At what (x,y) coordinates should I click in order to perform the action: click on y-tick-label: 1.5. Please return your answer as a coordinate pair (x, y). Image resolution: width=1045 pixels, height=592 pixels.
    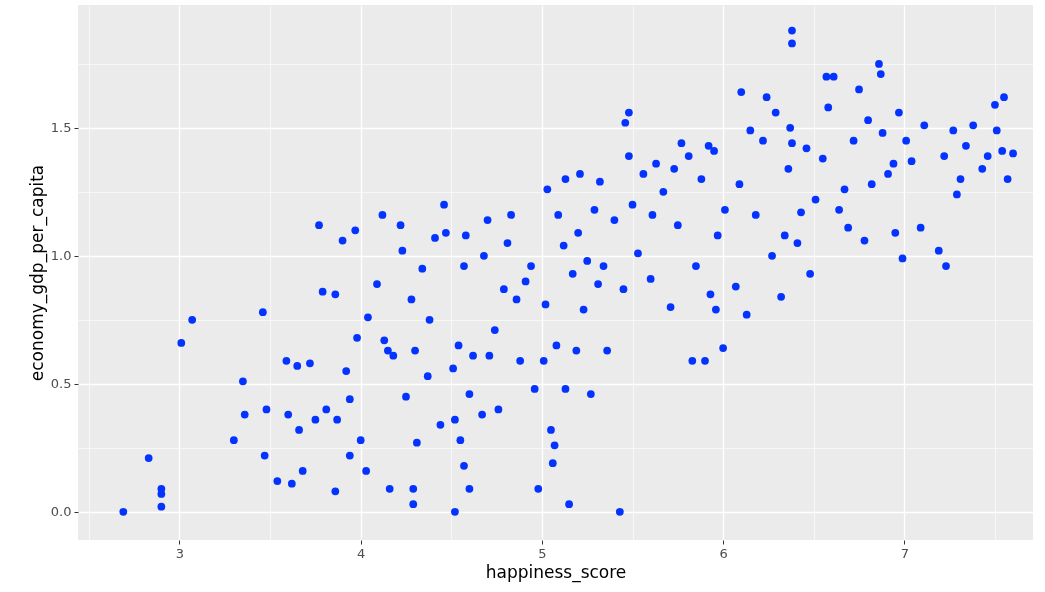
    Looking at the image, I should click on (61, 128).